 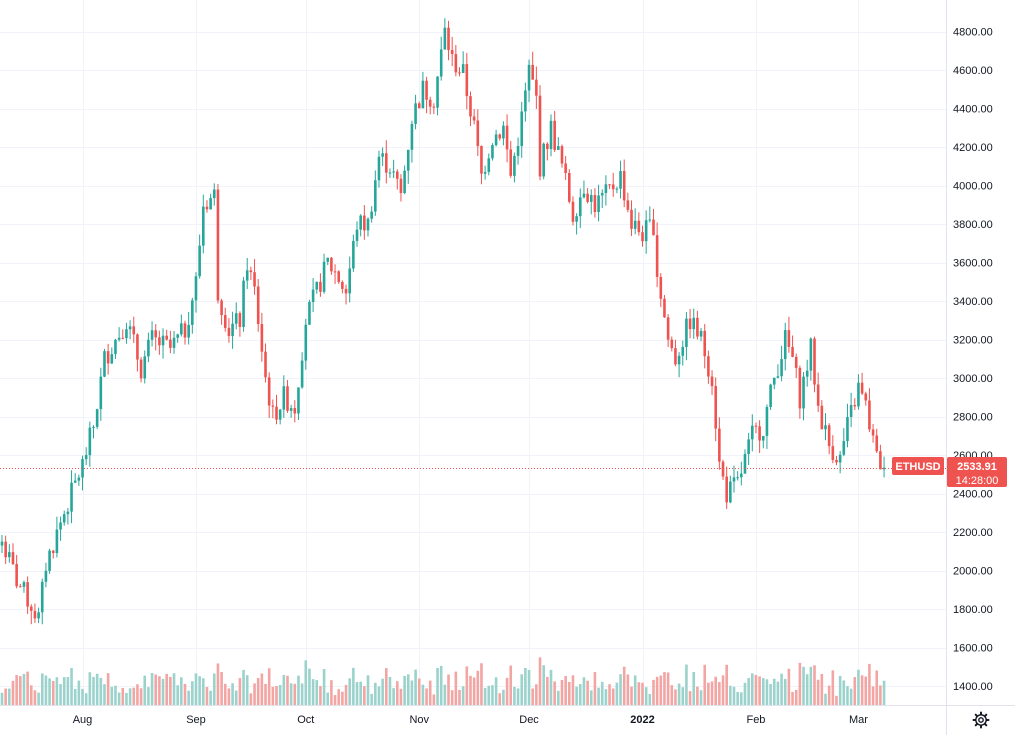 What do you see at coordinates (419, 720) in the screenshot?
I see `x-tick-label: Nov` at bounding box center [419, 720].